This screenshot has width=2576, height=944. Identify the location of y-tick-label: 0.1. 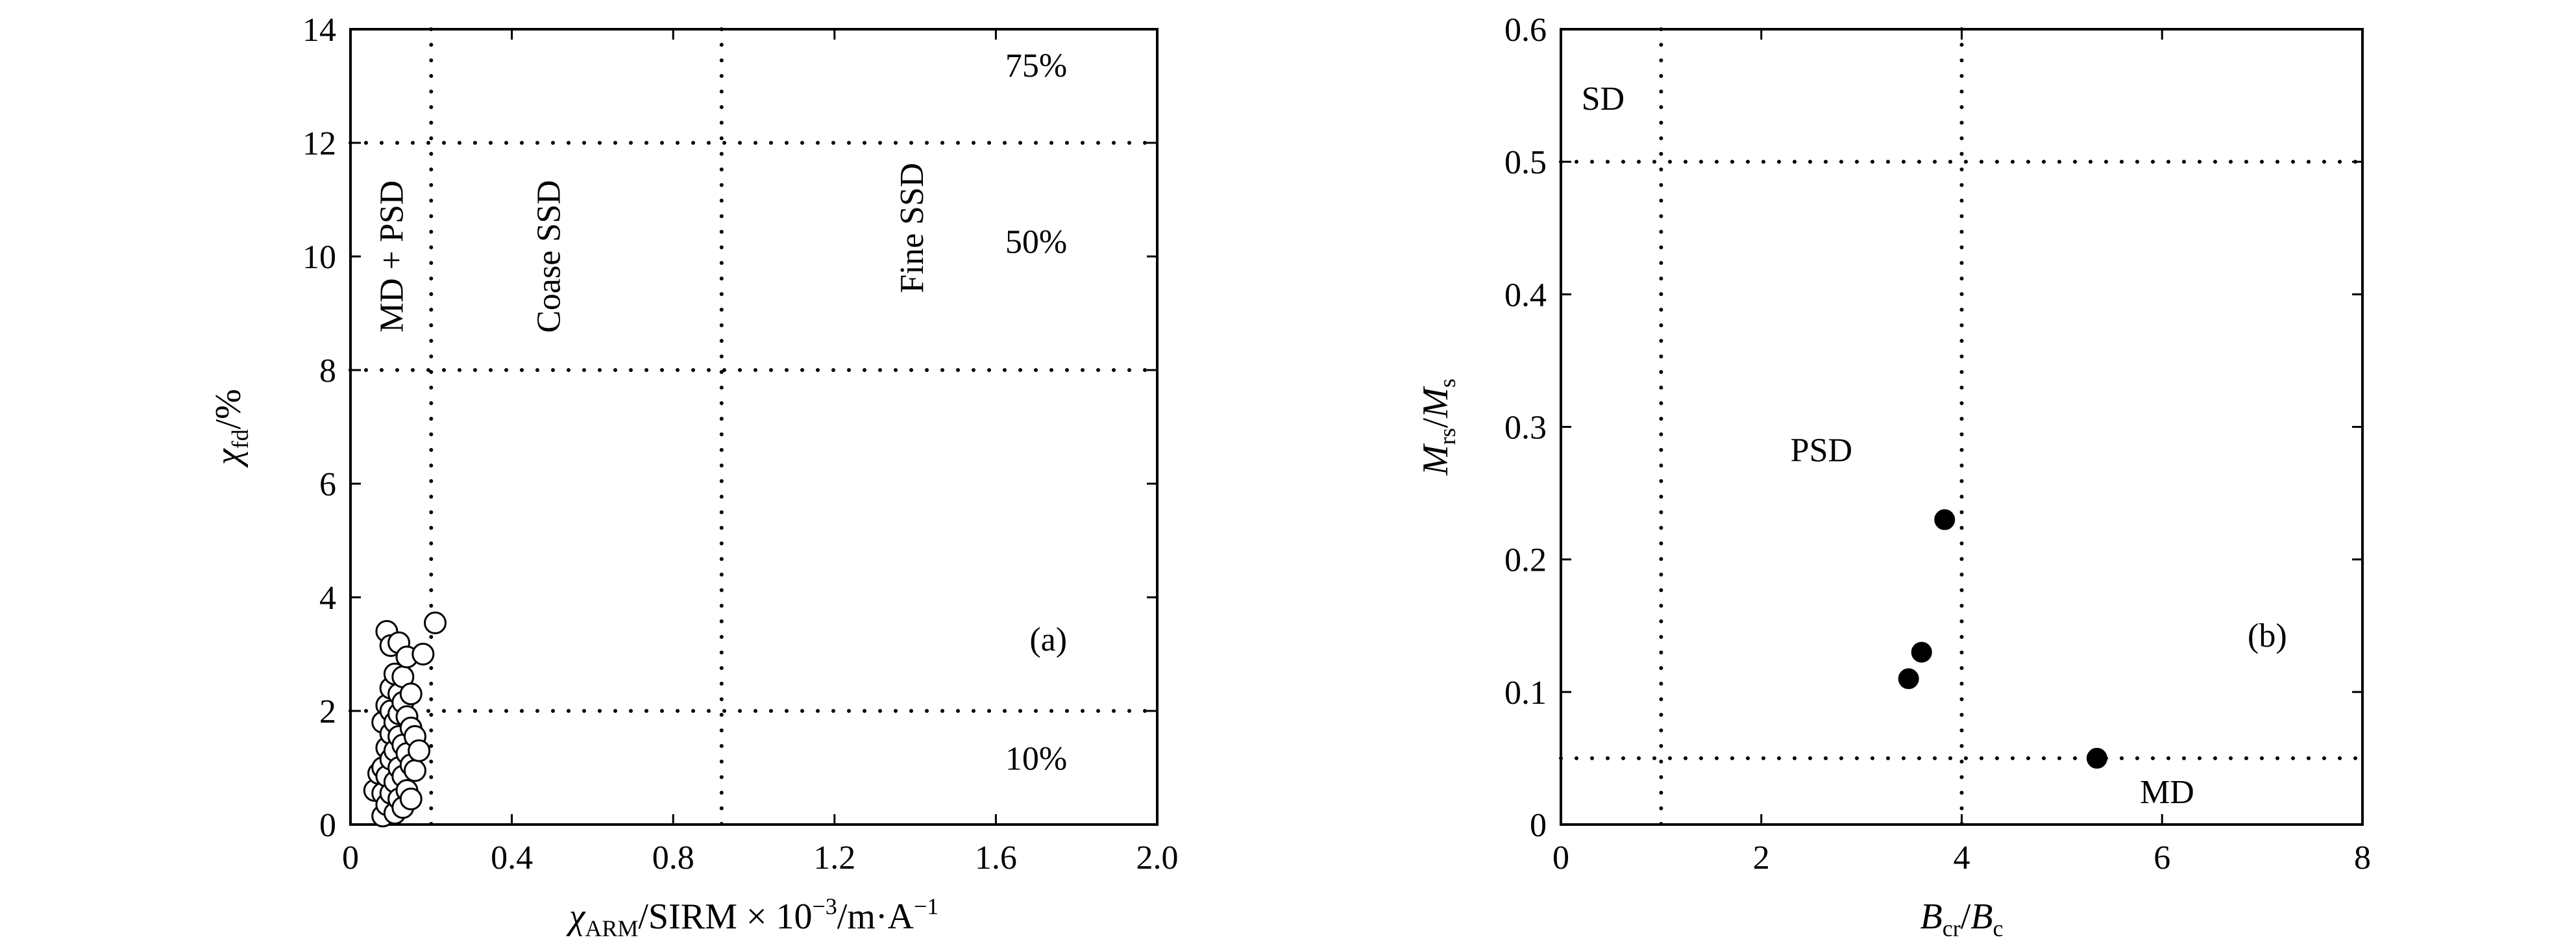
(1525, 693).